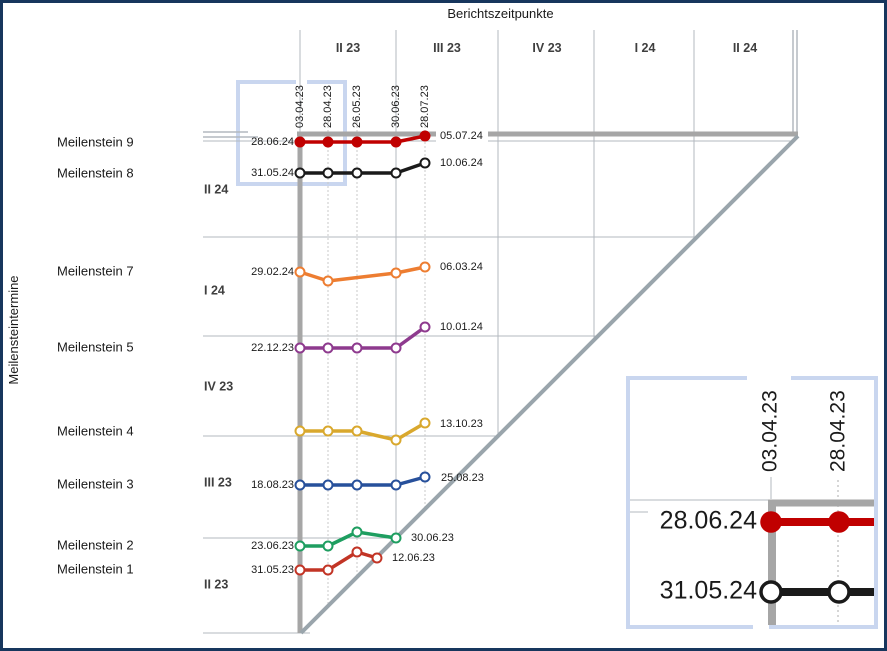  Describe the element at coordinates (95, 141) in the screenshot. I see `milestone-row-label: Meilenstein 9` at that location.